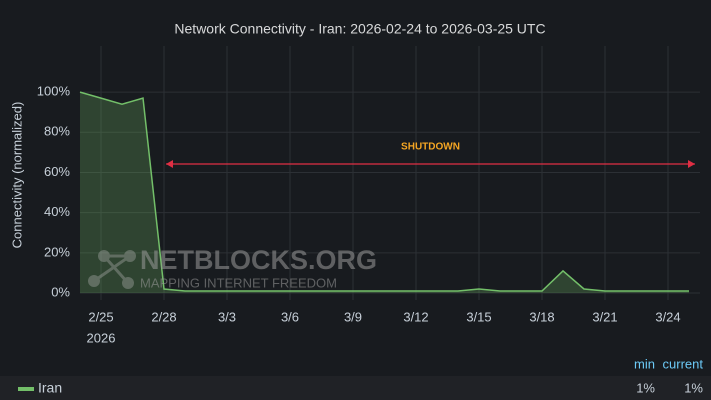  I want to click on y-axis-label: Connectivity (normalized), so click(16, 175).